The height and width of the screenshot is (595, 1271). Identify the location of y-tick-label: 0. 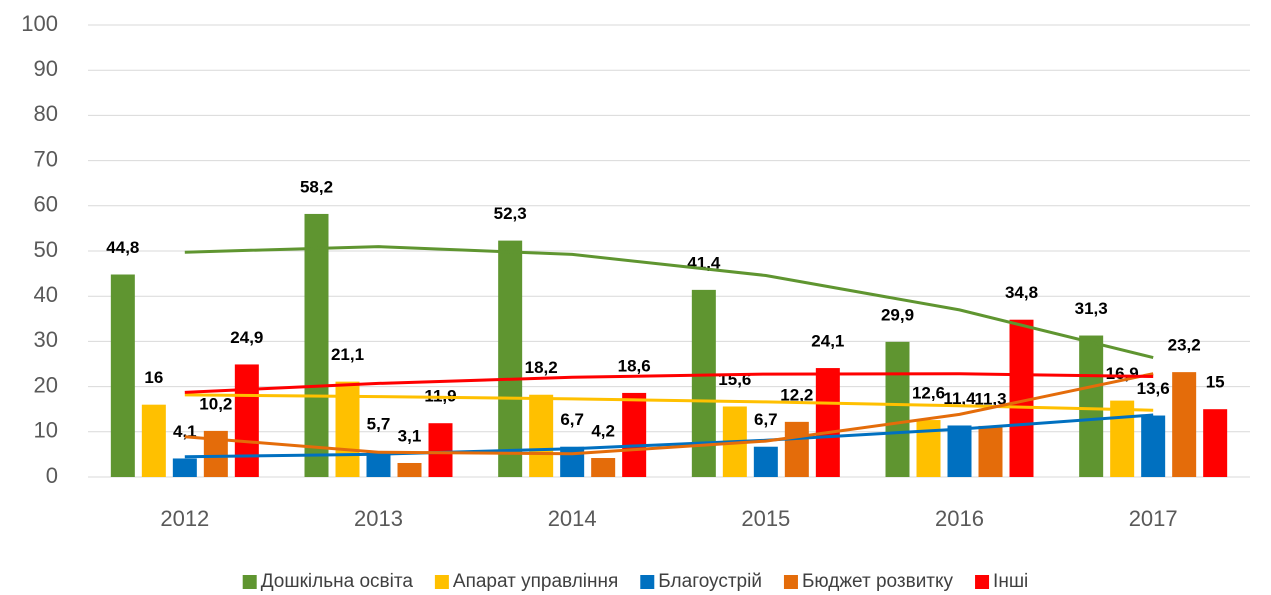
(52, 475).